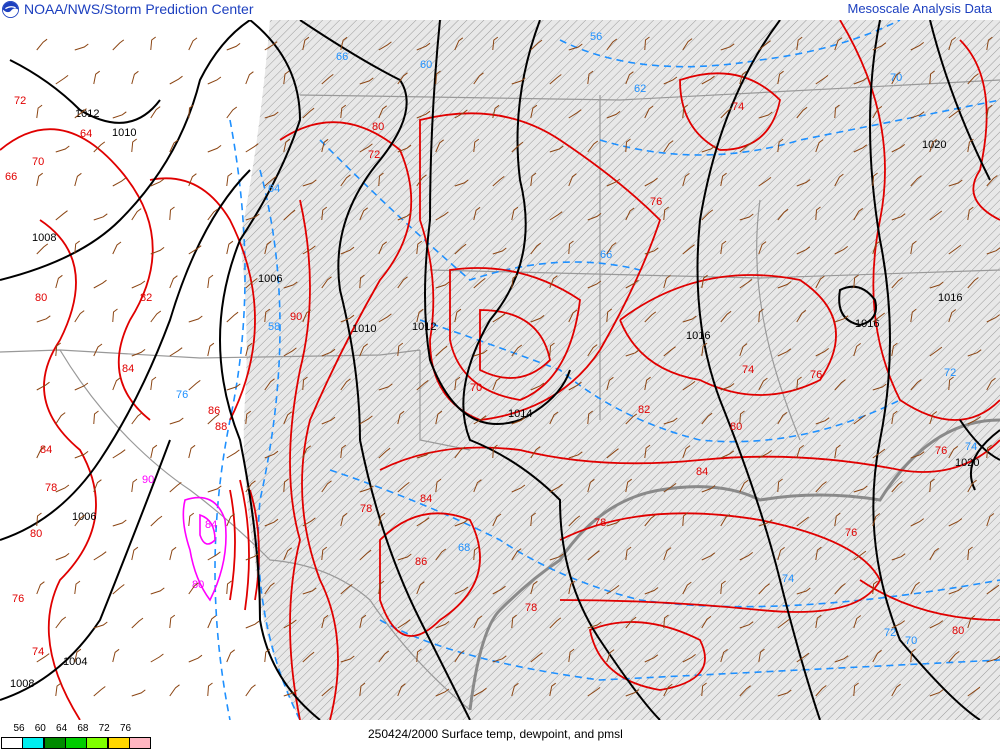  What do you see at coordinates (182, 395) in the screenshot?
I see `dewpoint-label: 76` at bounding box center [182, 395].